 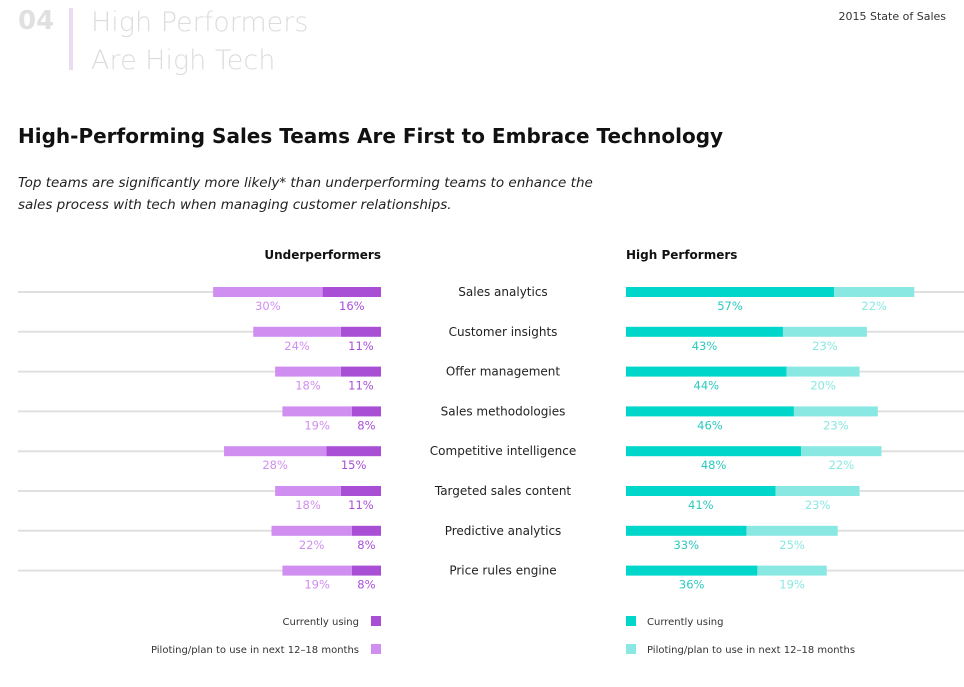 I want to click on report-name: 2015 State of Sales, so click(x=892, y=16).